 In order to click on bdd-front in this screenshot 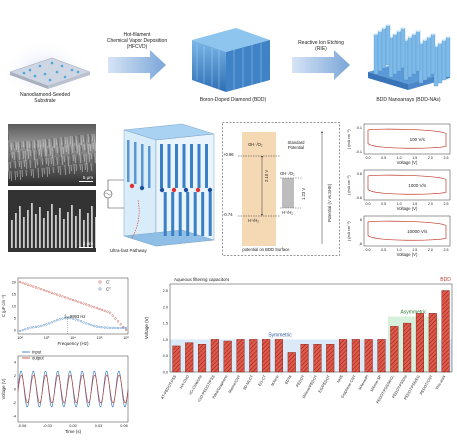, I will do `click(209, 66)`.